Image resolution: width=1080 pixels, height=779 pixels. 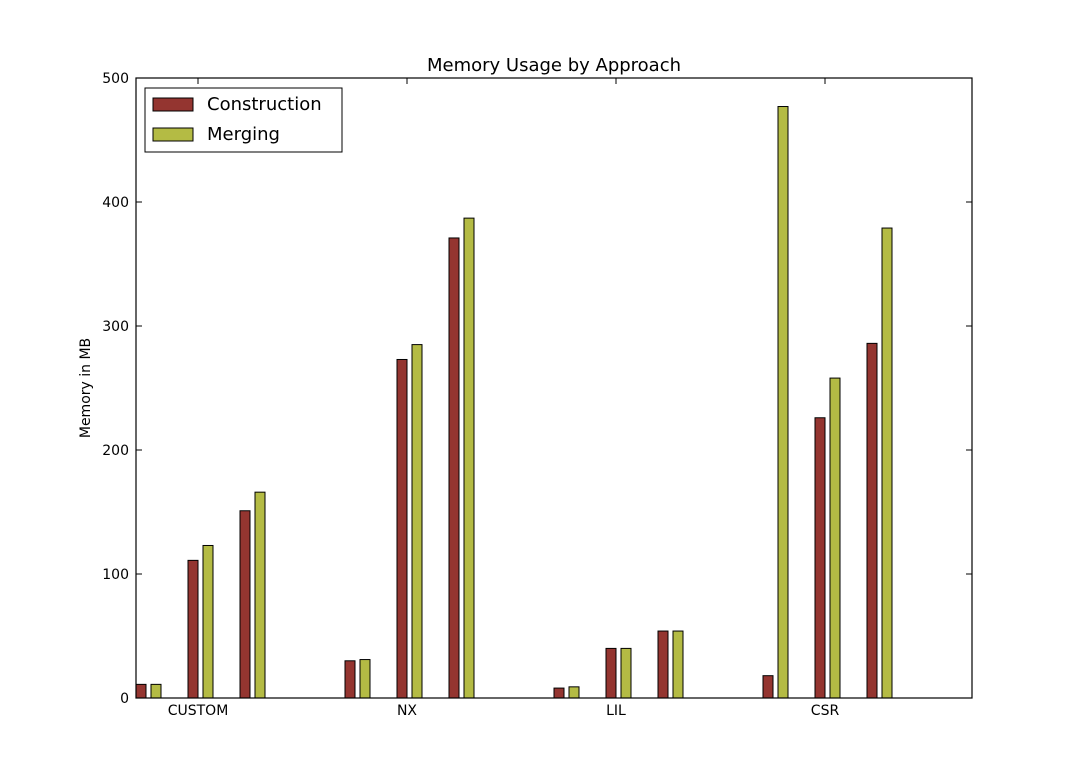 I want to click on y-tick-label: 100, so click(x=115, y=575).